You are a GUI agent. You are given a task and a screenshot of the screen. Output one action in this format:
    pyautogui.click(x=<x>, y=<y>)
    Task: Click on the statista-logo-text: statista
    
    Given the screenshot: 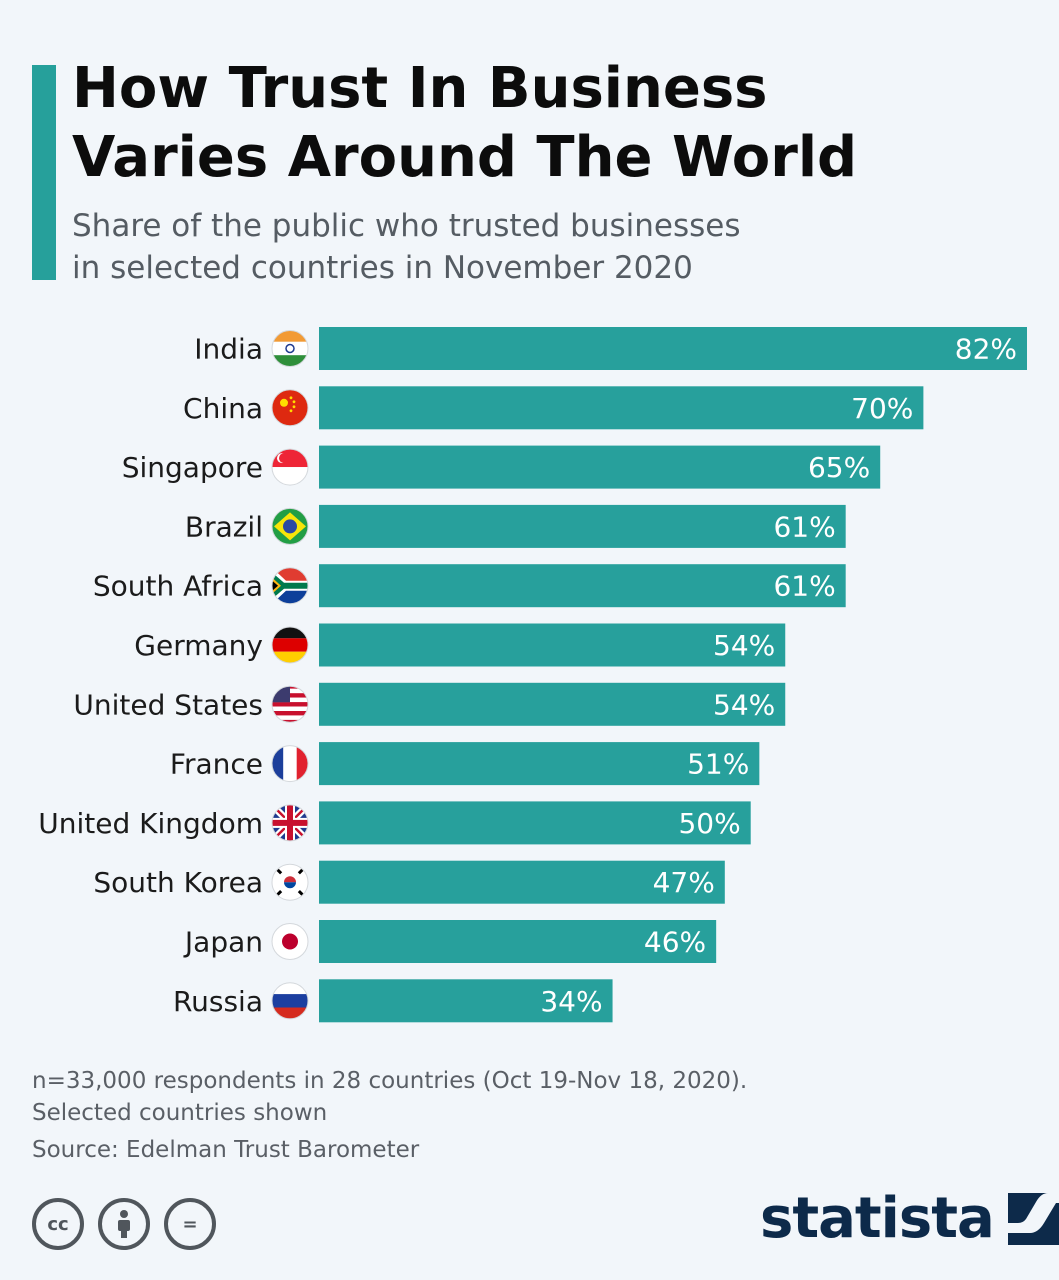 What is the action you would take?
    pyautogui.click(x=877, y=1218)
    